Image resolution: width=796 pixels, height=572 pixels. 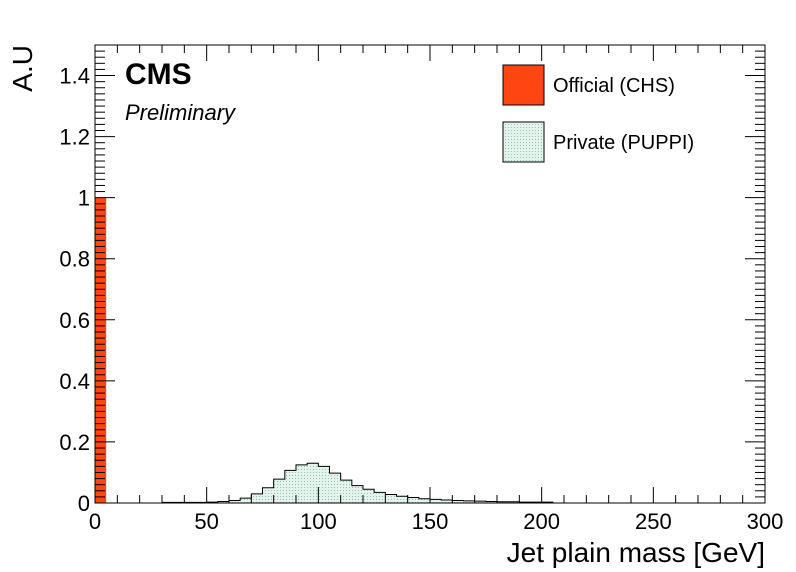 I want to click on y-tick-label-4: 0.8, so click(x=74, y=259).